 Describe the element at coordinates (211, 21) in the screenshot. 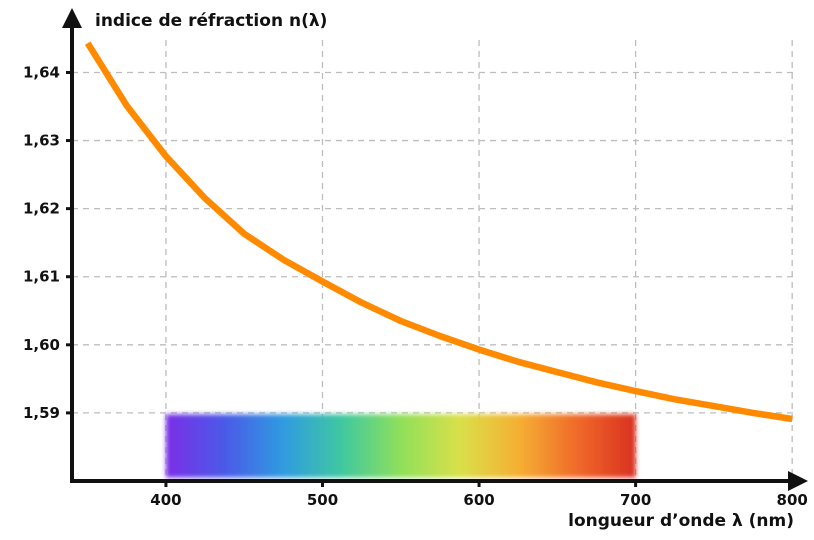

I see `y-axis-title: indice de réfraction n(λ)` at that location.